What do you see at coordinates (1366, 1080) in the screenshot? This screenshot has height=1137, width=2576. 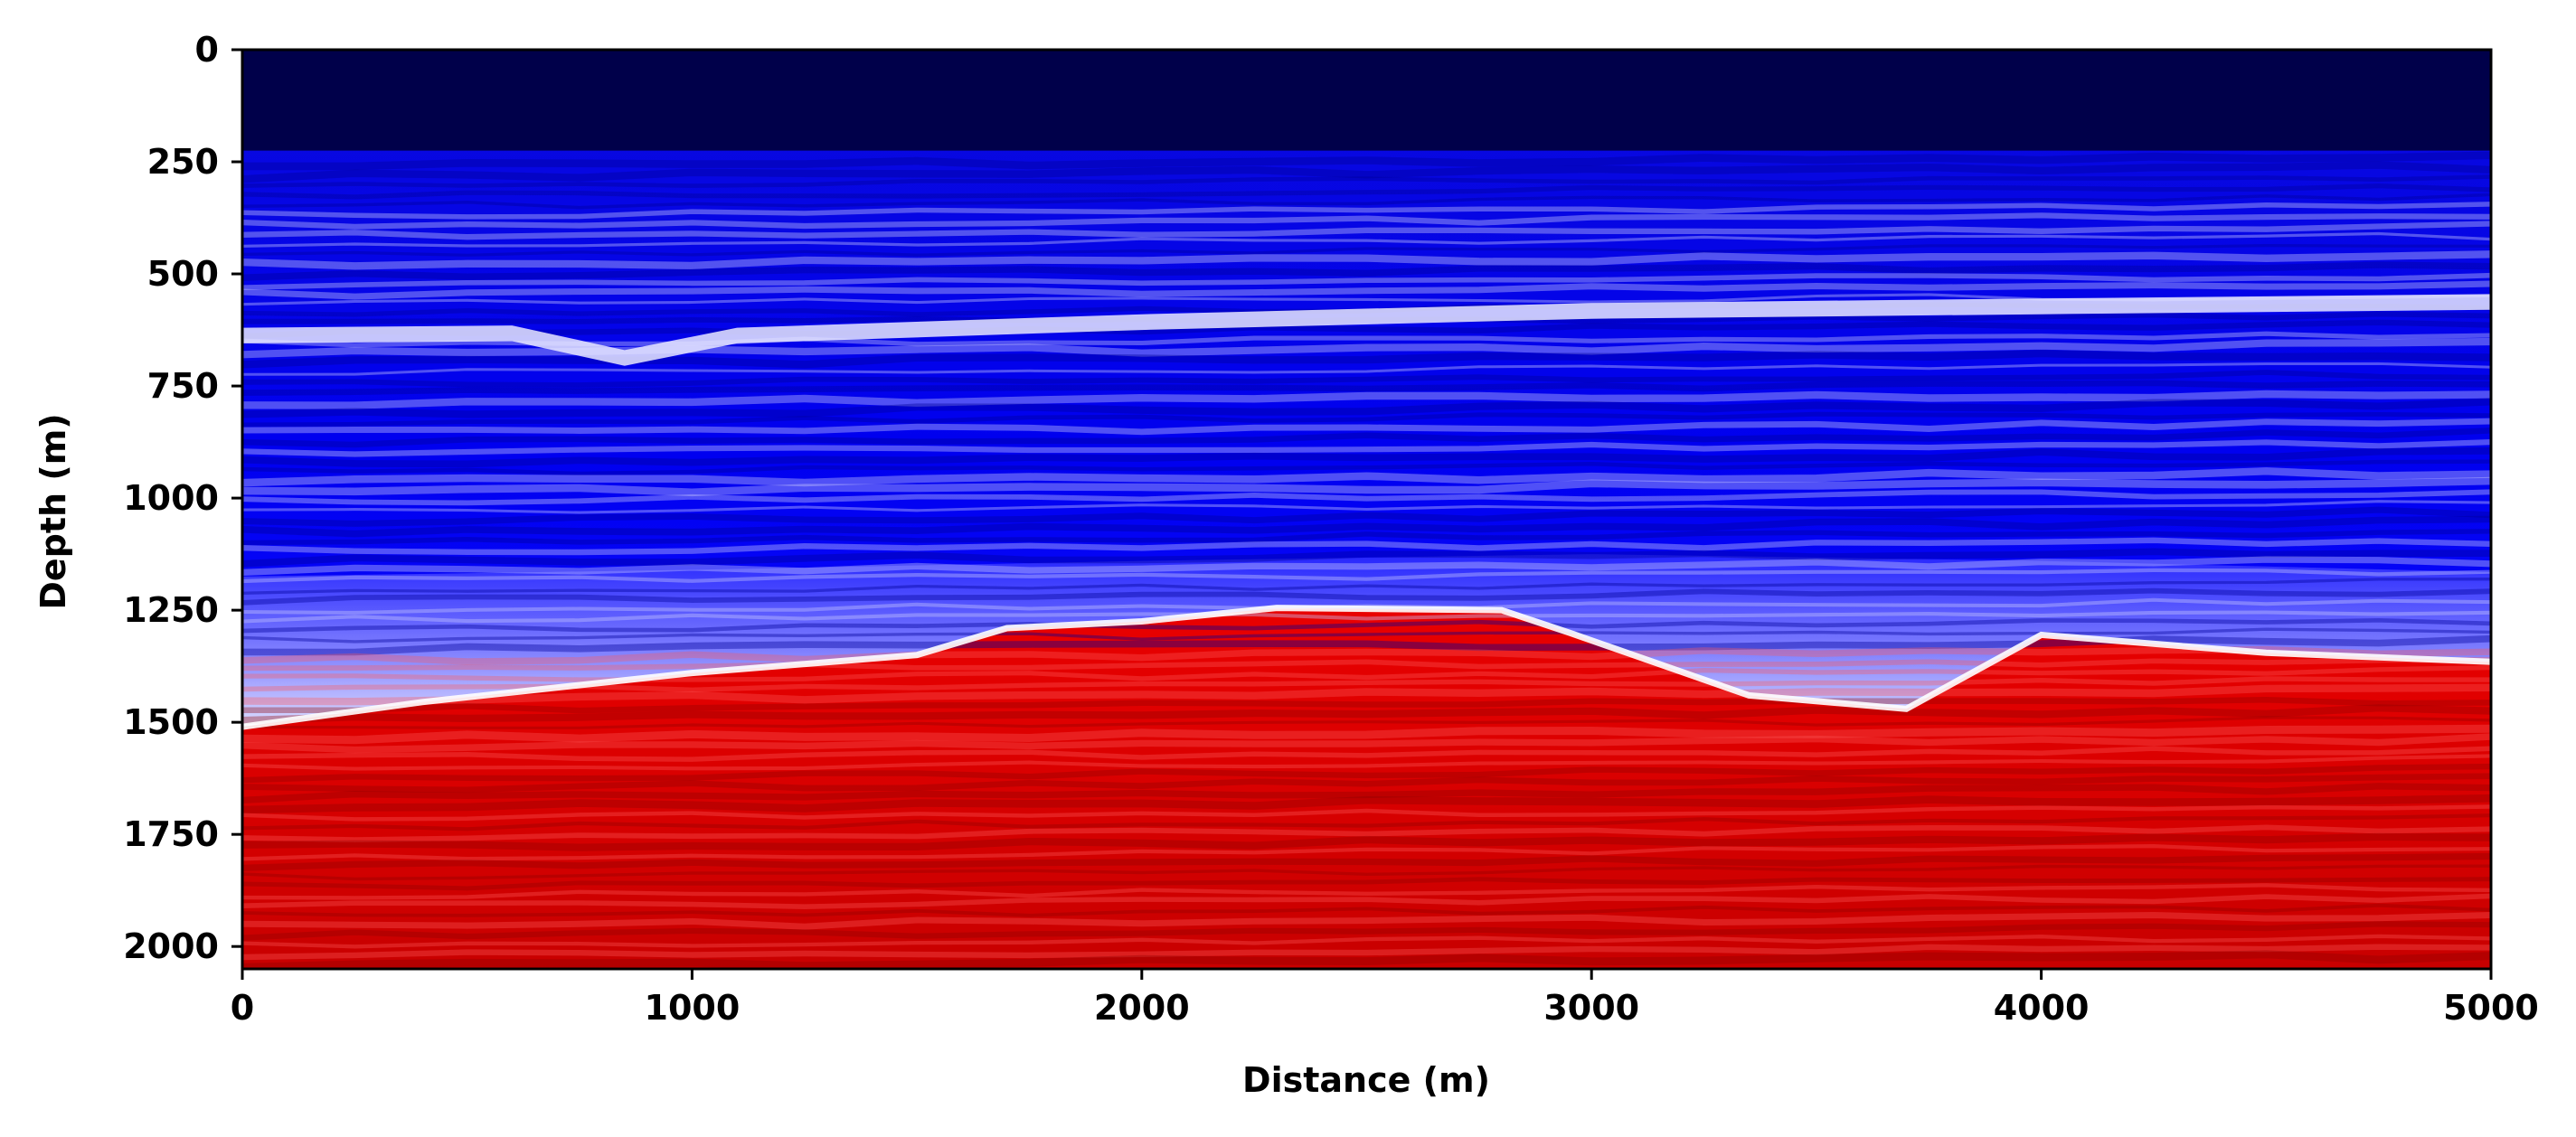 I see `x-axis-label: Distance (m)` at bounding box center [1366, 1080].